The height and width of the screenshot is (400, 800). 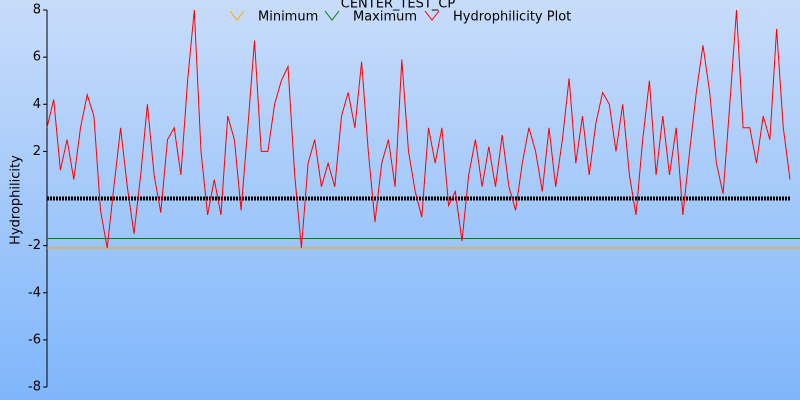 I want to click on legend-label: Hydrophilicity Plot, so click(x=512, y=17).